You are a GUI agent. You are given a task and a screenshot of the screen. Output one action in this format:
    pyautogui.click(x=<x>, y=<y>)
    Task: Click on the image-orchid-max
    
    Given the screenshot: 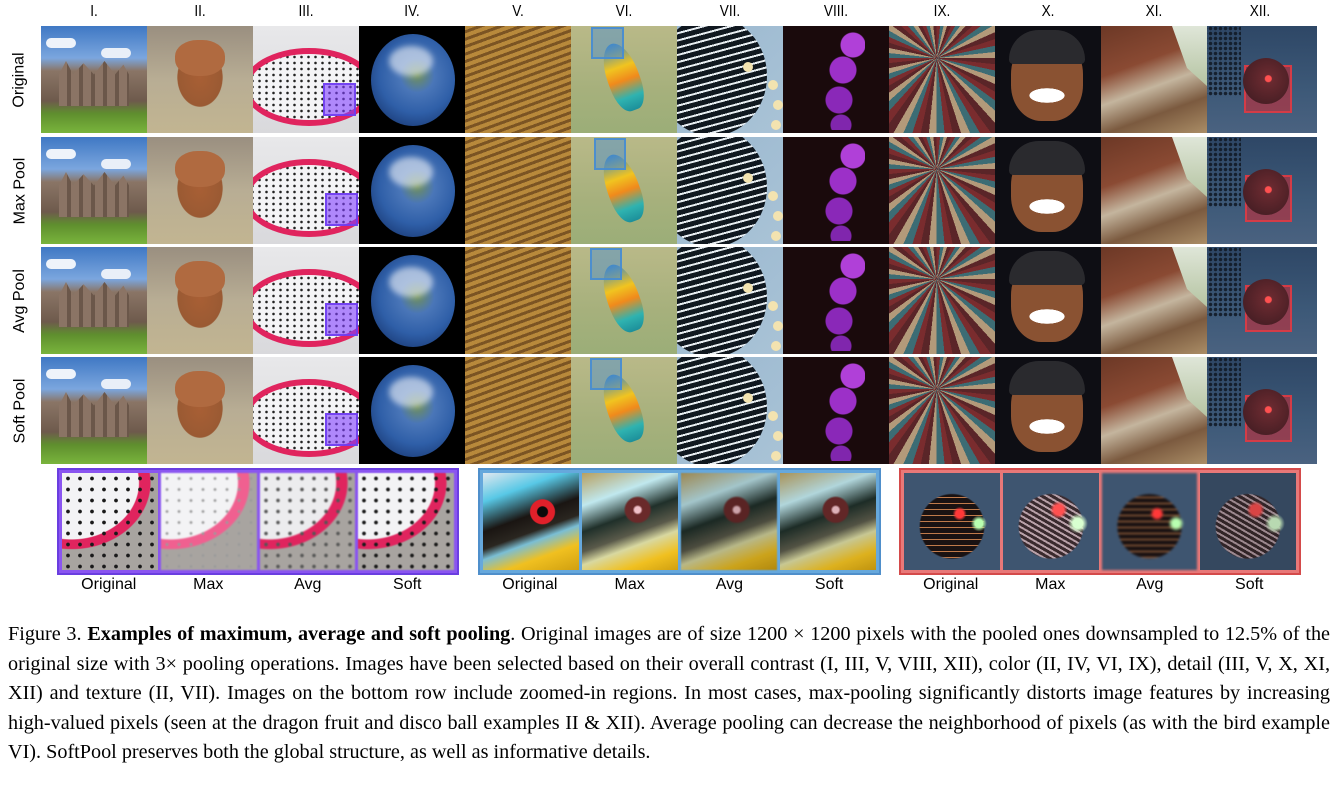 What is the action you would take?
    pyautogui.click(x=836, y=190)
    